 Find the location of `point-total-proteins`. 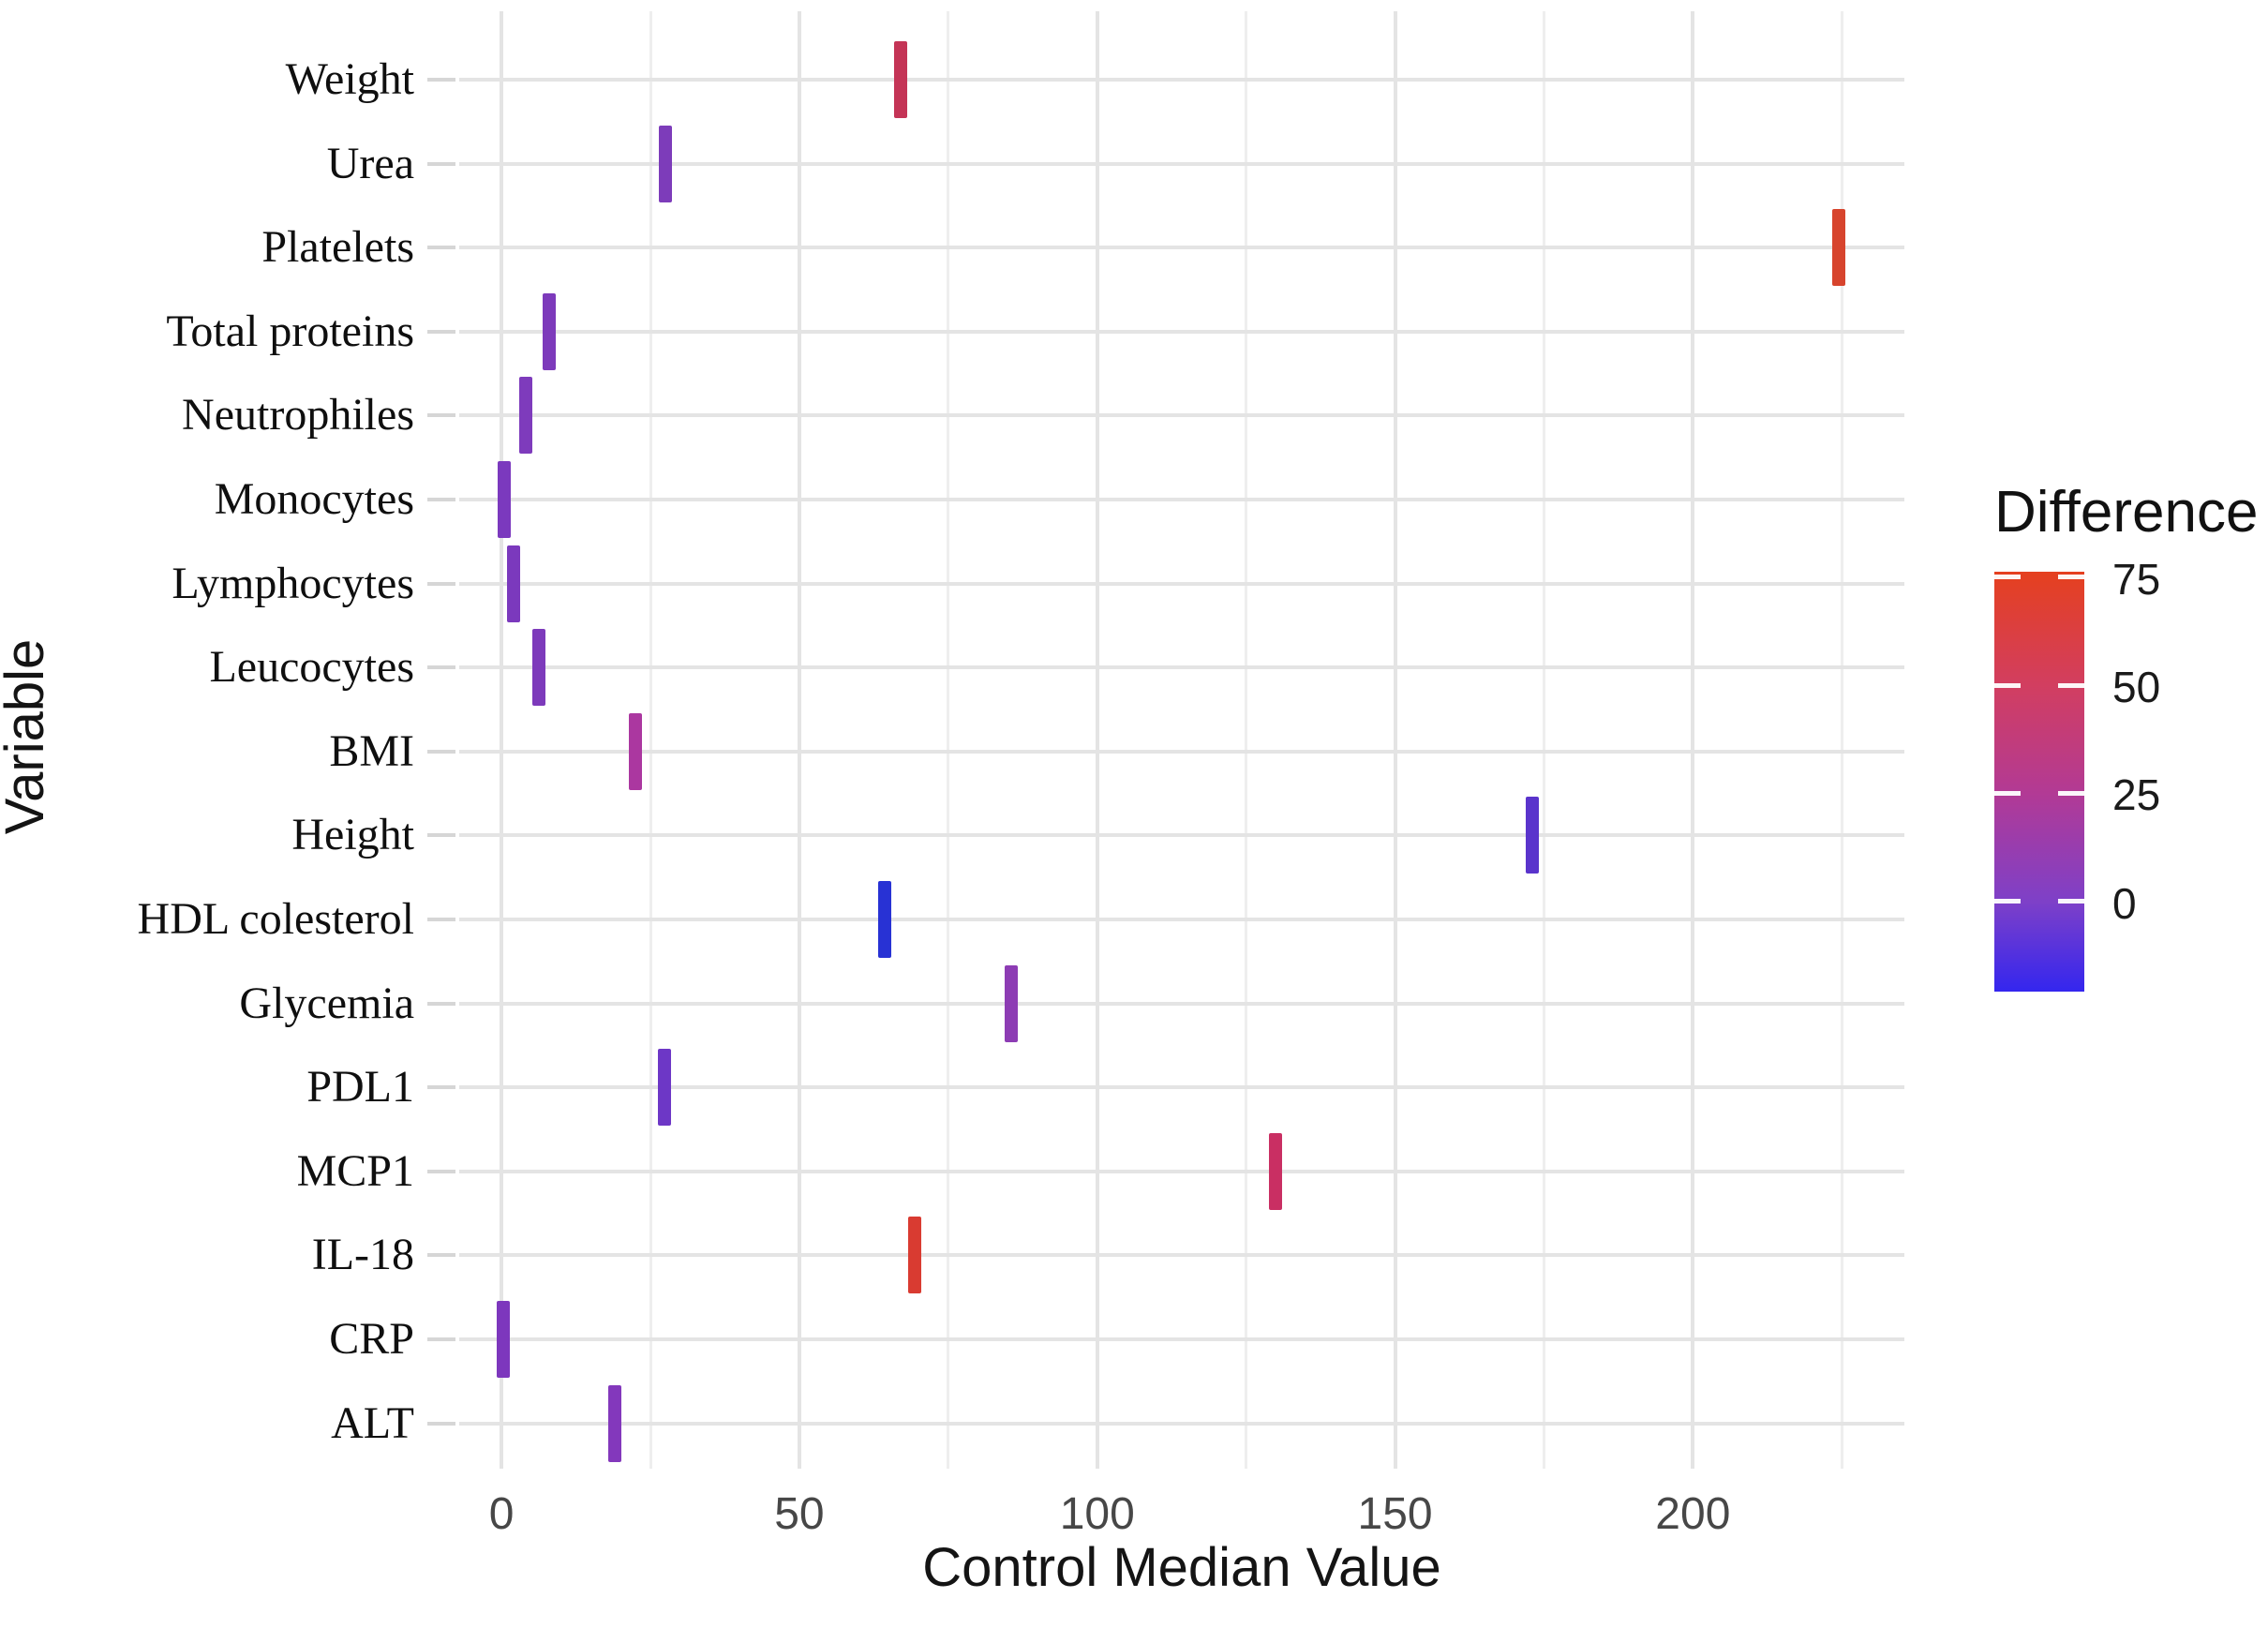

point-total-proteins is located at coordinates (549, 331).